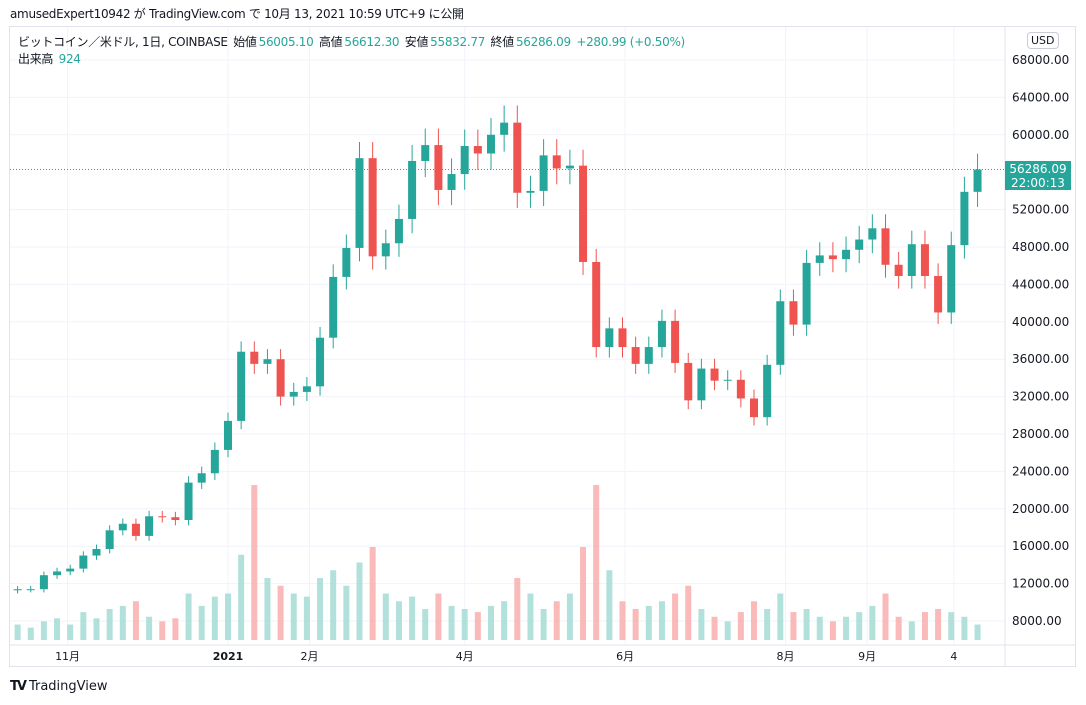 This screenshot has width=1086, height=705. I want to click on y-tick-label: 12000.00, so click(1040, 584).